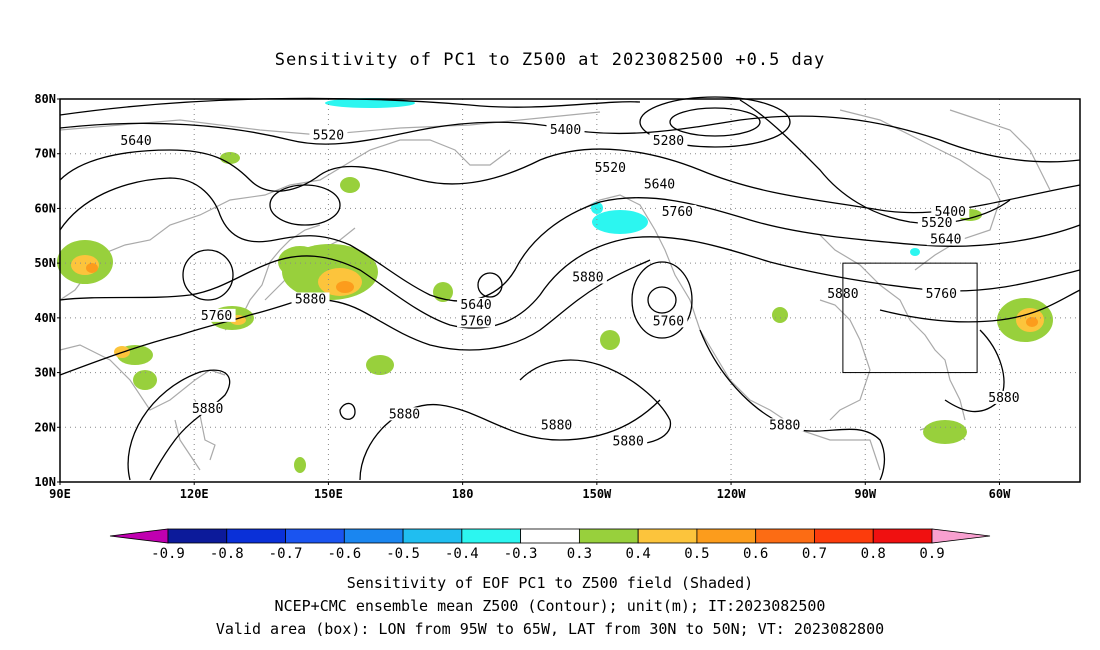  What do you see at coordinates (286, 554) in the screenshot?
I see `colorbar-label: -0.7` at bounding box center [286, 554].